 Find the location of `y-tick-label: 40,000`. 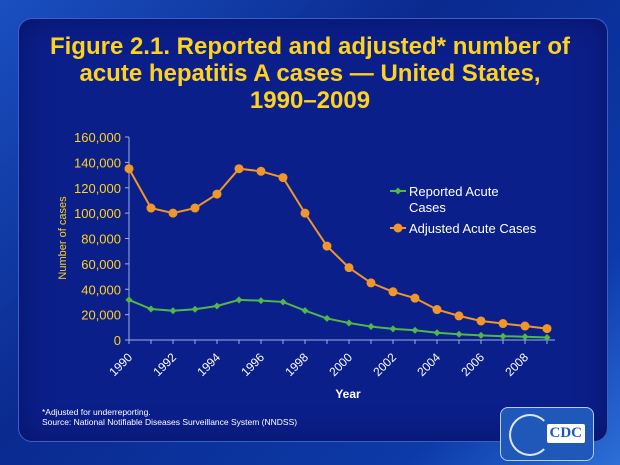

y-tick-label: 40,000 is located at coordinates (101, 289).